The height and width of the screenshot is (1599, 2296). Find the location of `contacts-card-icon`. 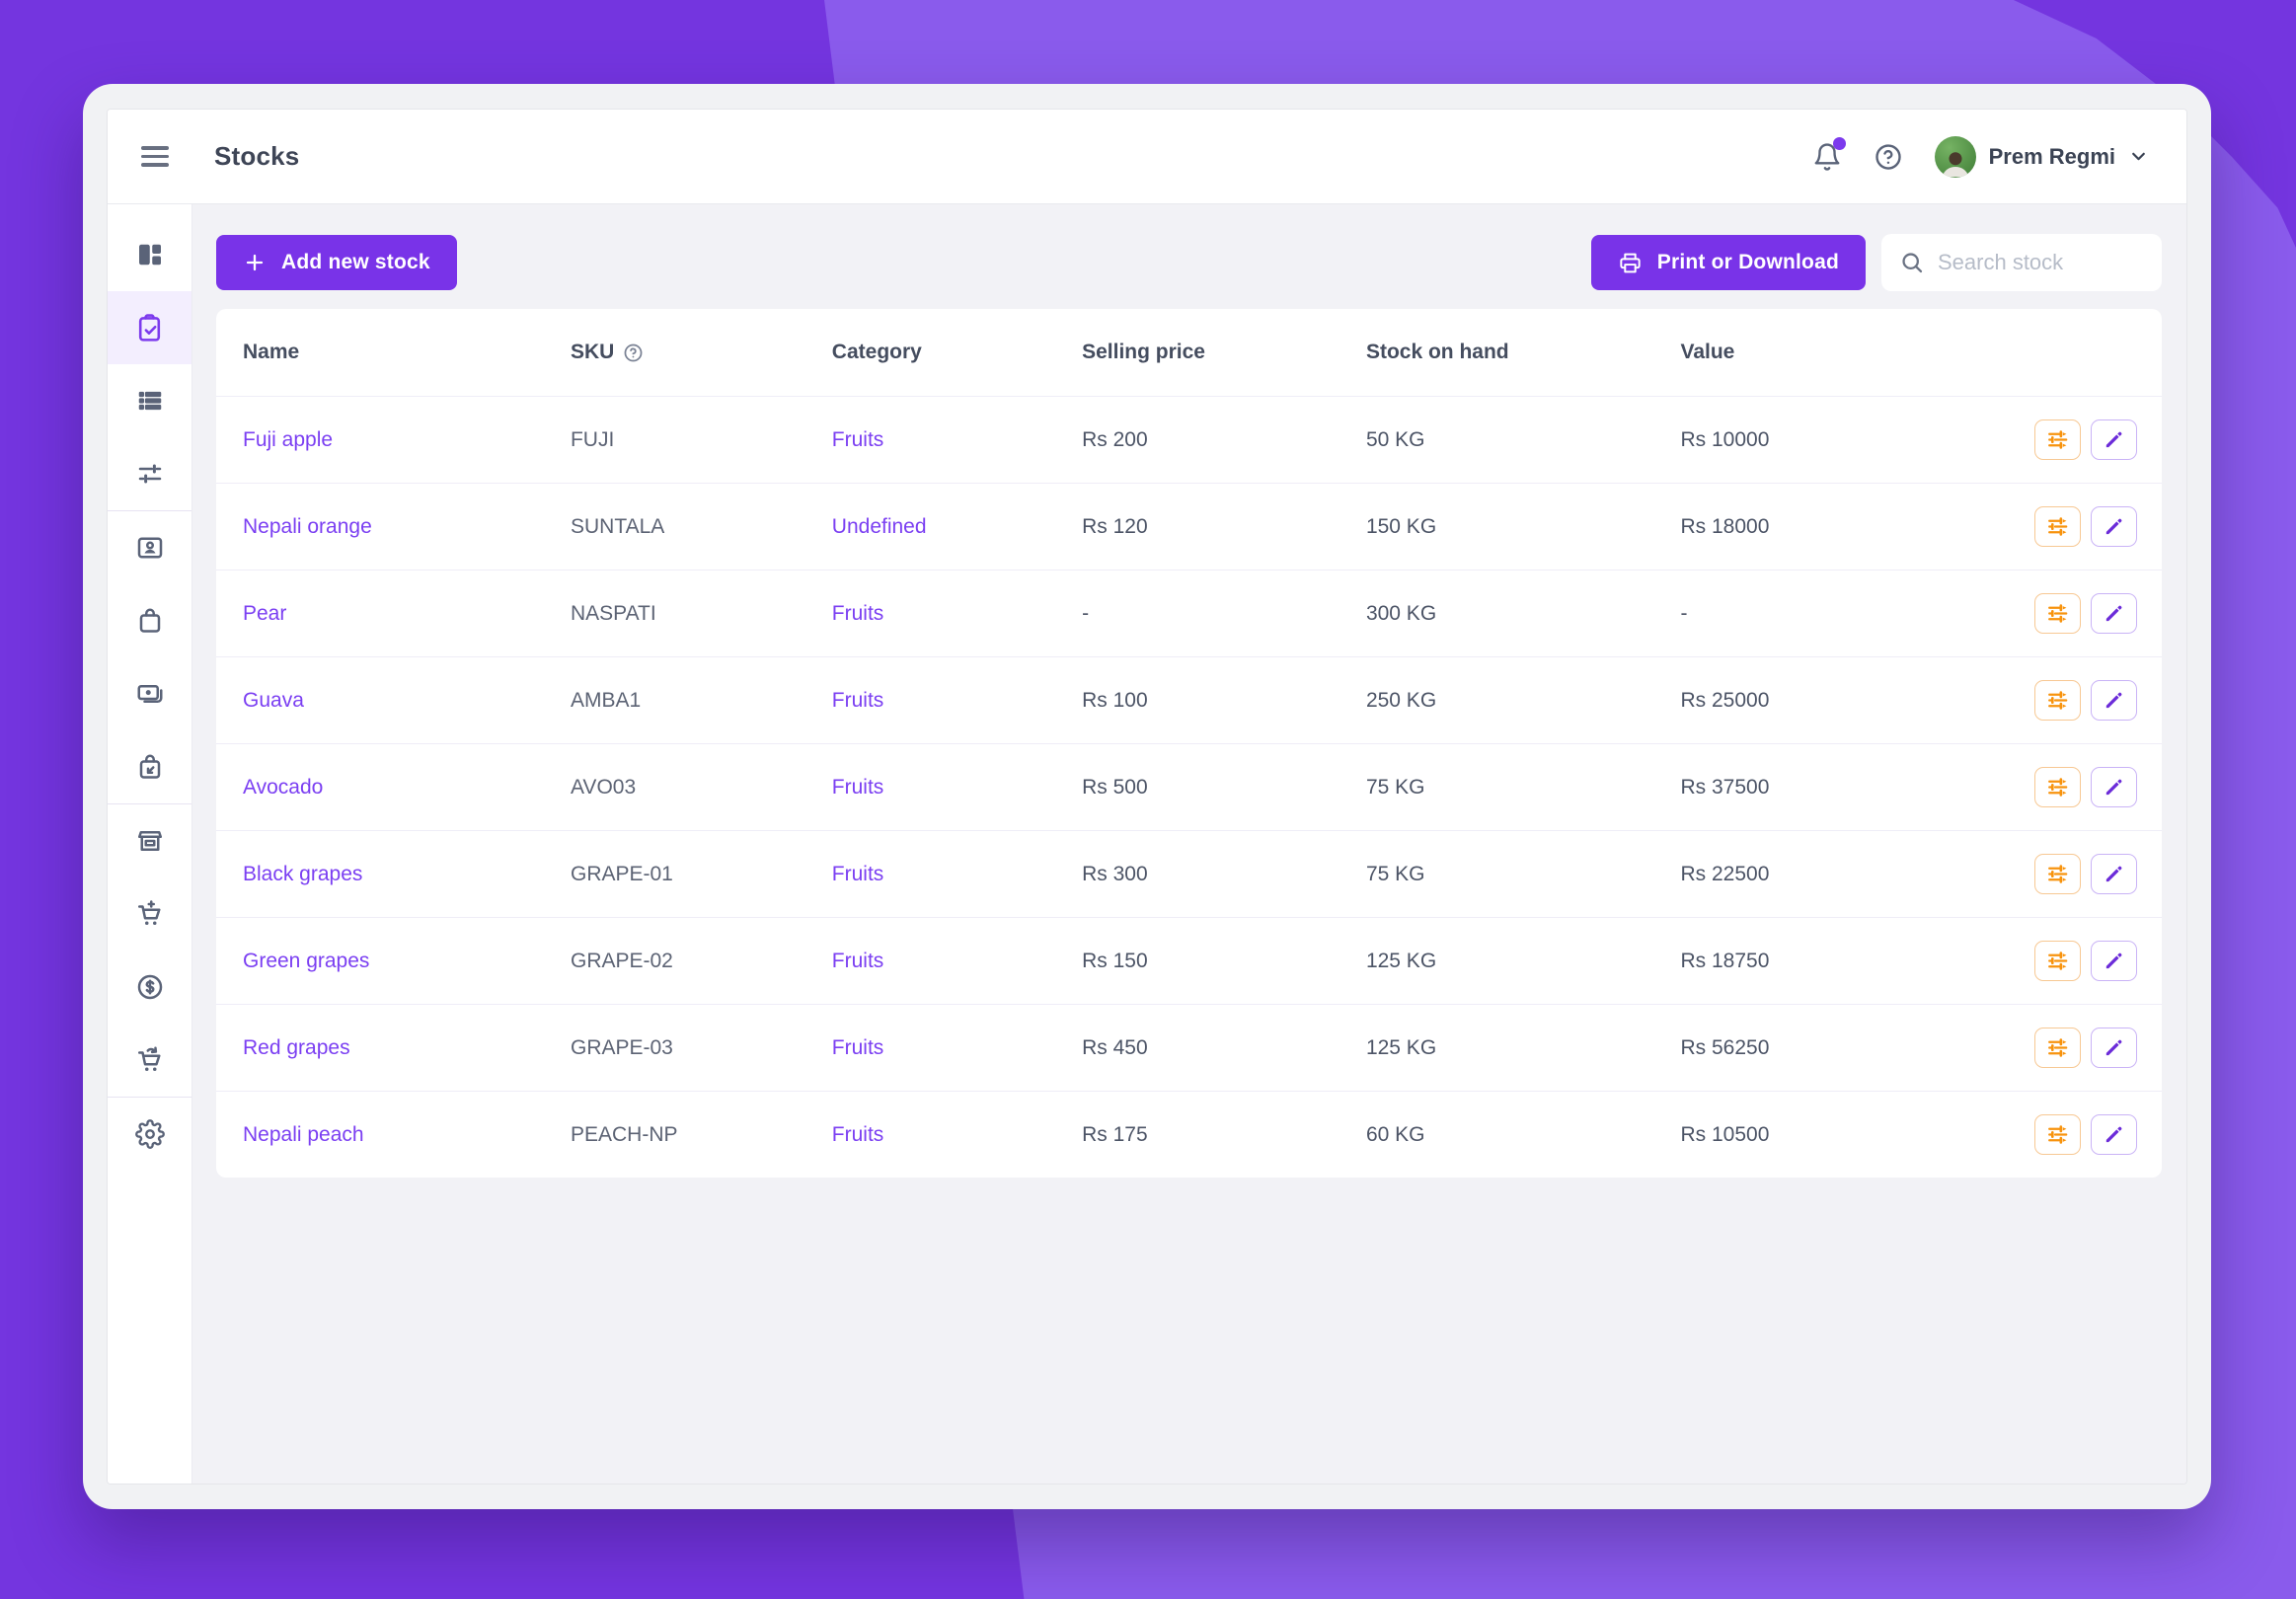

contacts-card-icon is located at coordinates (149, 548).